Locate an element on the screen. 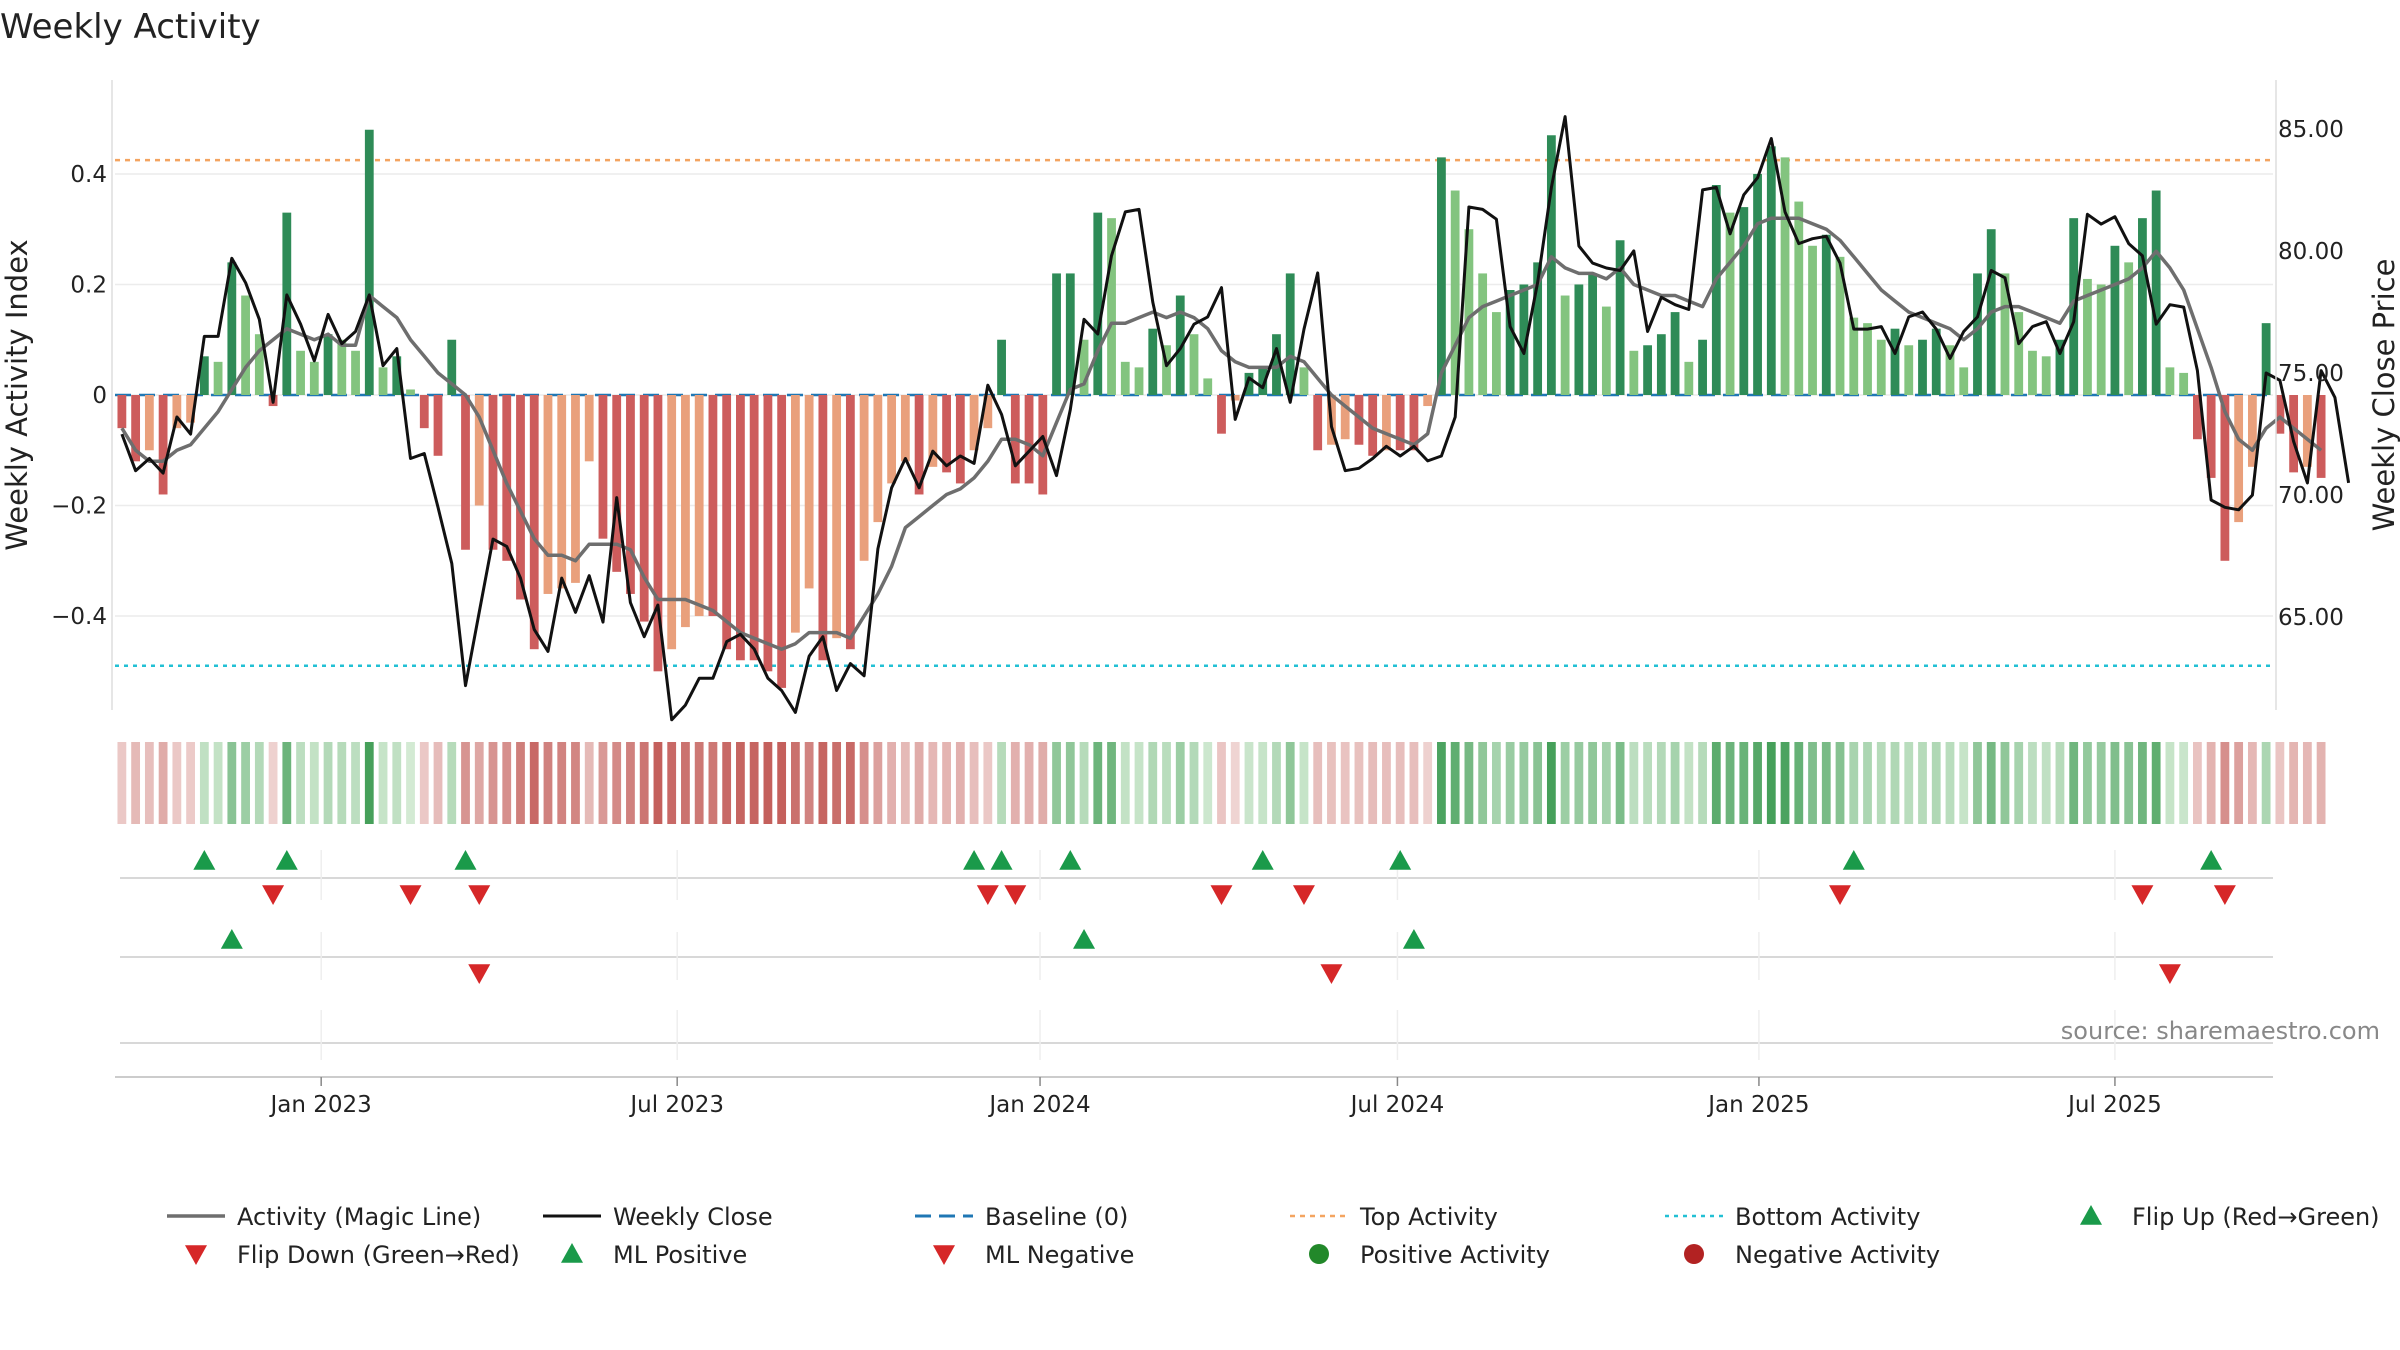 The image size is (2400, 1350). legend-label-bottom: Bottom Activity is located at coordinates (1827, 1217).